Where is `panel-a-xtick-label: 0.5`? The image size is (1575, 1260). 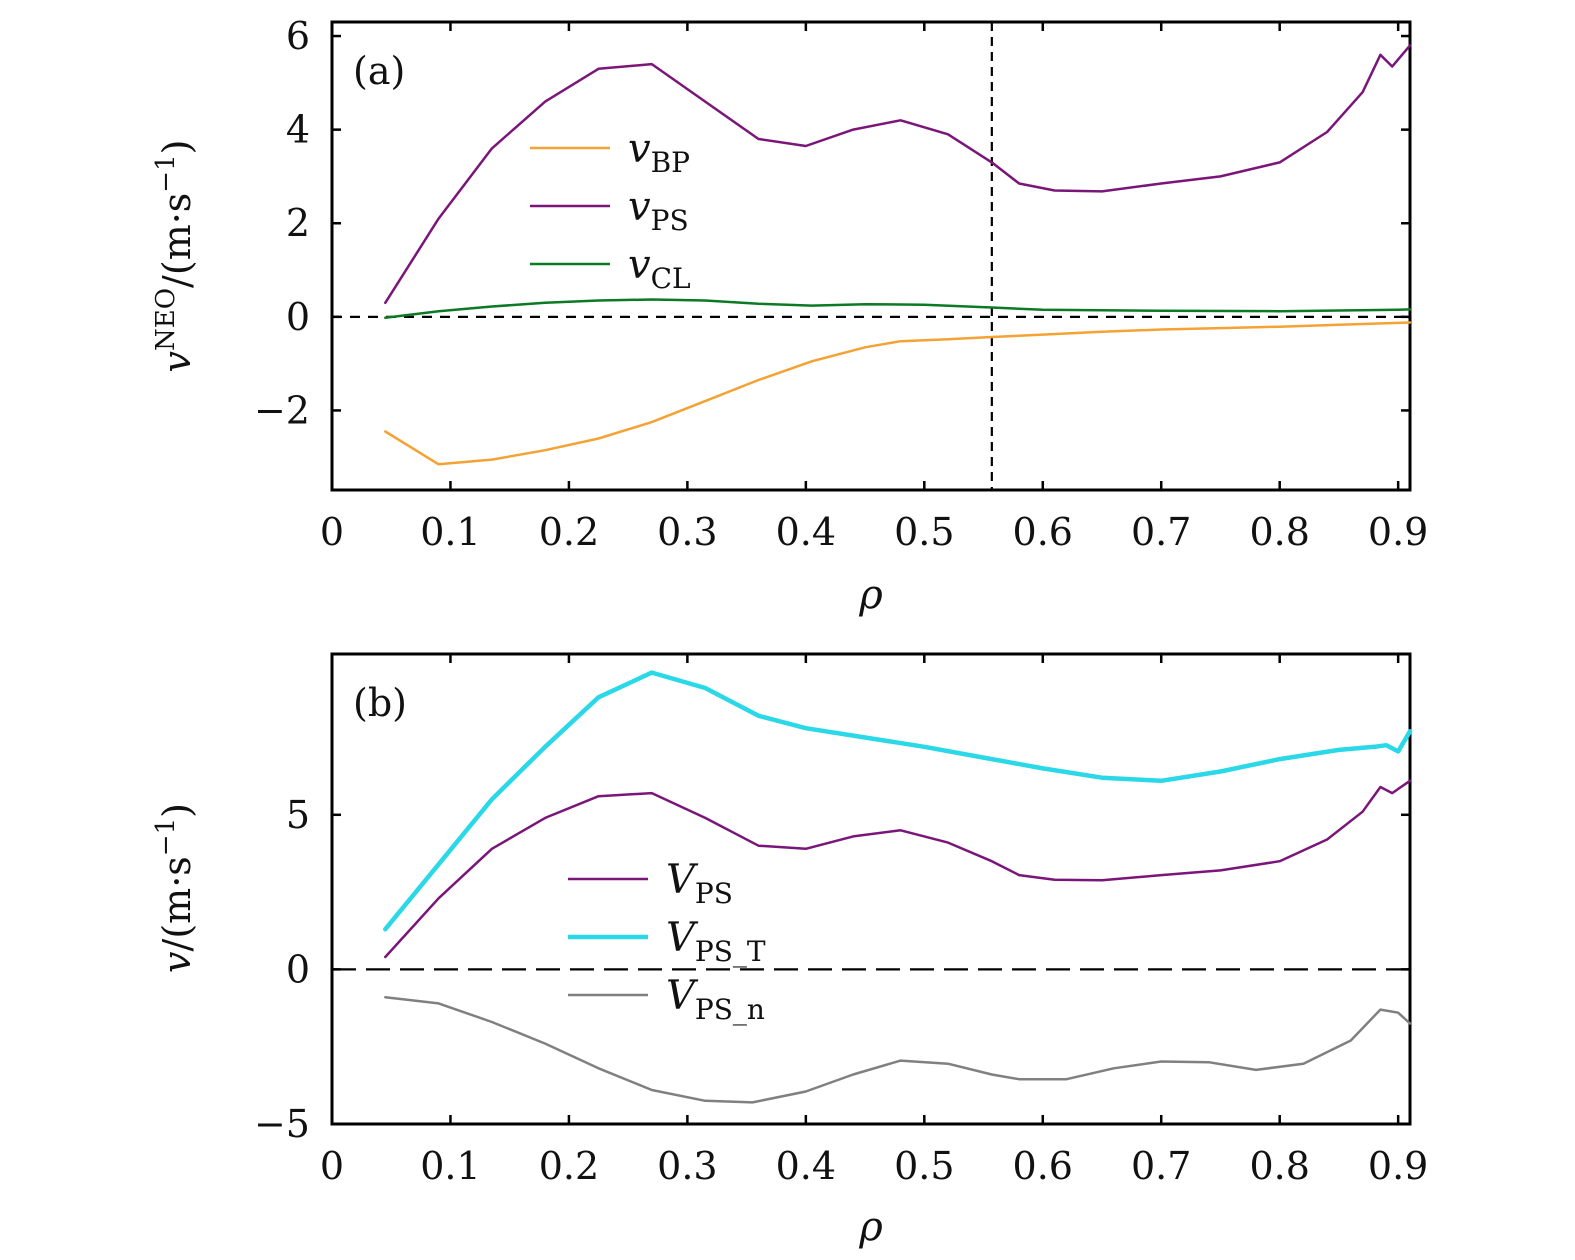
panel-a-xtick-label: 0.5 is located at coordinates (924, 532).